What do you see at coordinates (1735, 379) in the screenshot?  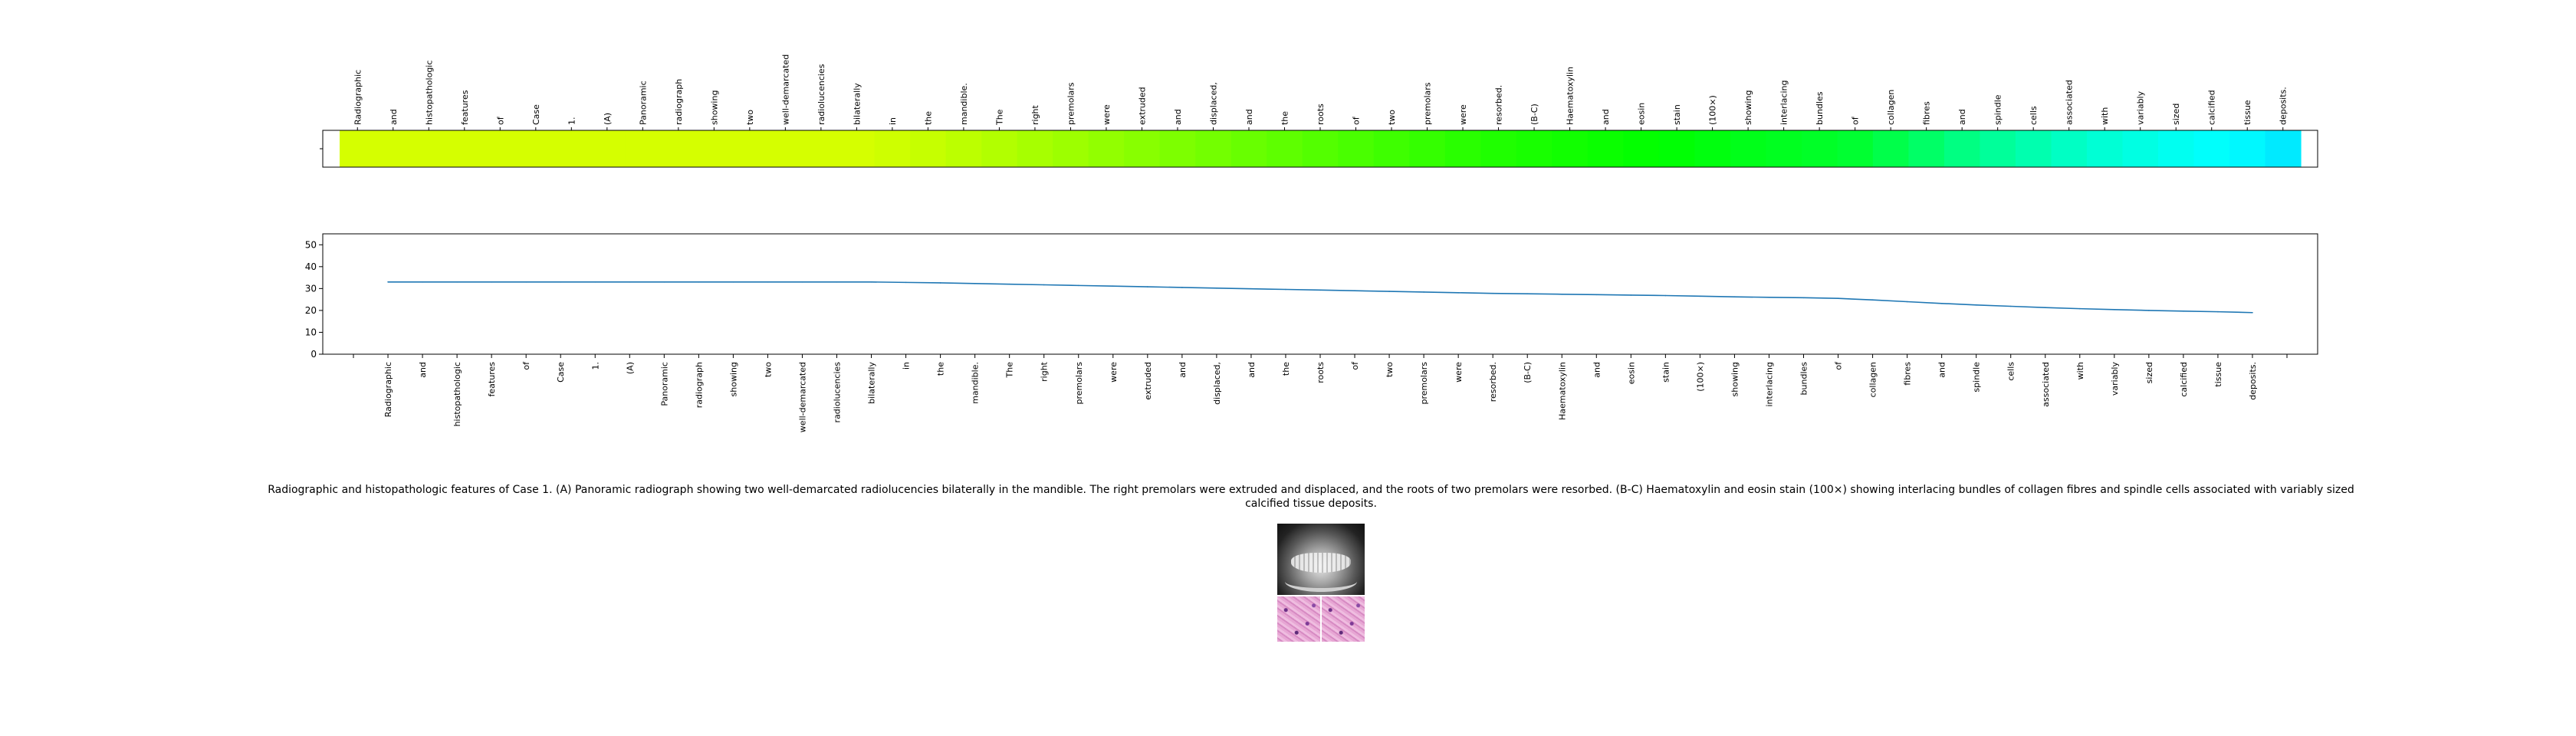 I see `x-tick-label: showing` at bounding box center [1735, 379].